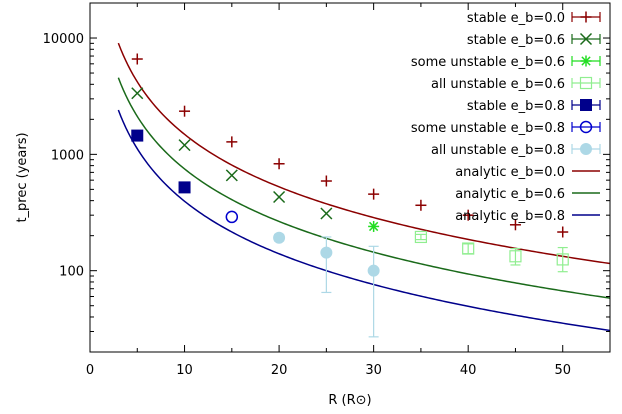  Describe the element at coordinates (279, 237) in the screenshot. I see `data-point-s6-p0` at that location.